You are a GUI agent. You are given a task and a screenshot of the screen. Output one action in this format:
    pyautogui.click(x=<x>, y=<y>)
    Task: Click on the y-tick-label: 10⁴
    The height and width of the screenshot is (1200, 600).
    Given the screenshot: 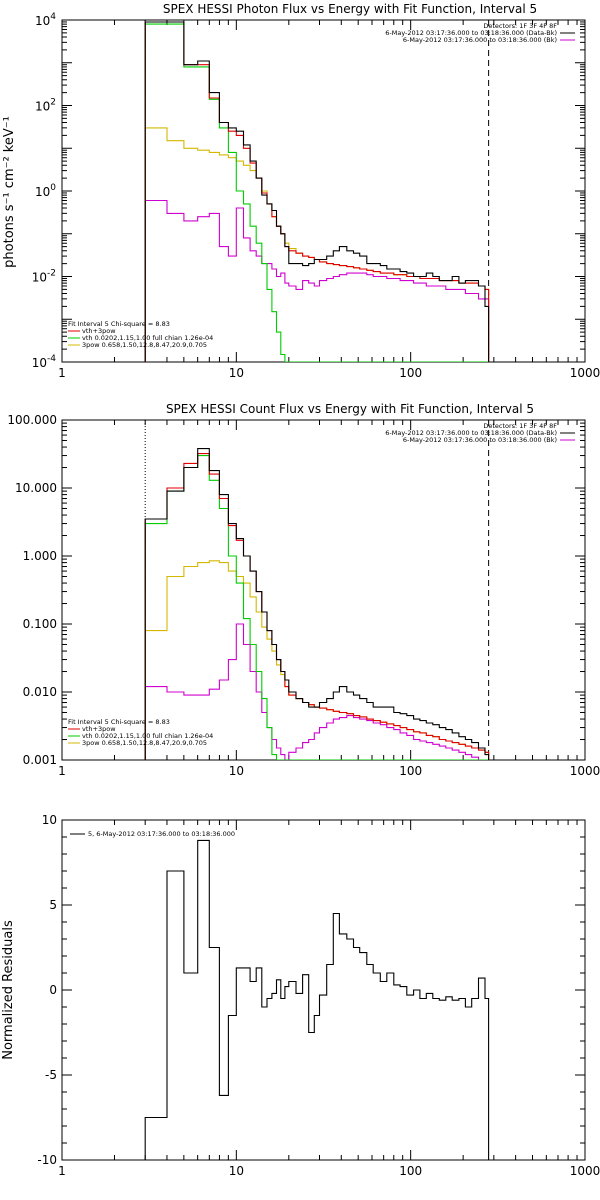 What is the action you would take?
    pyautogui.click(x=45, y=20)
    